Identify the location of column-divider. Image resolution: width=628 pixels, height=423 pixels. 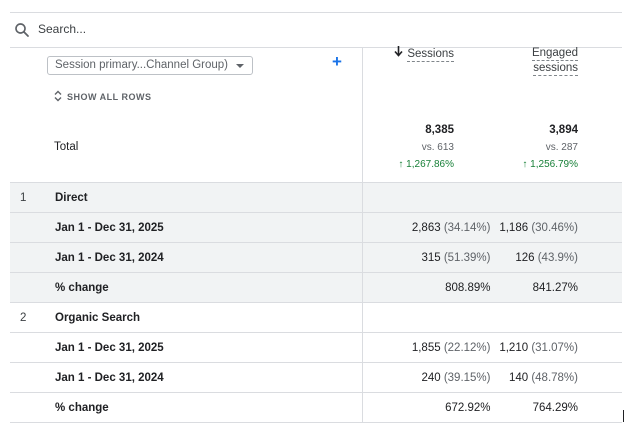
(362, 115).